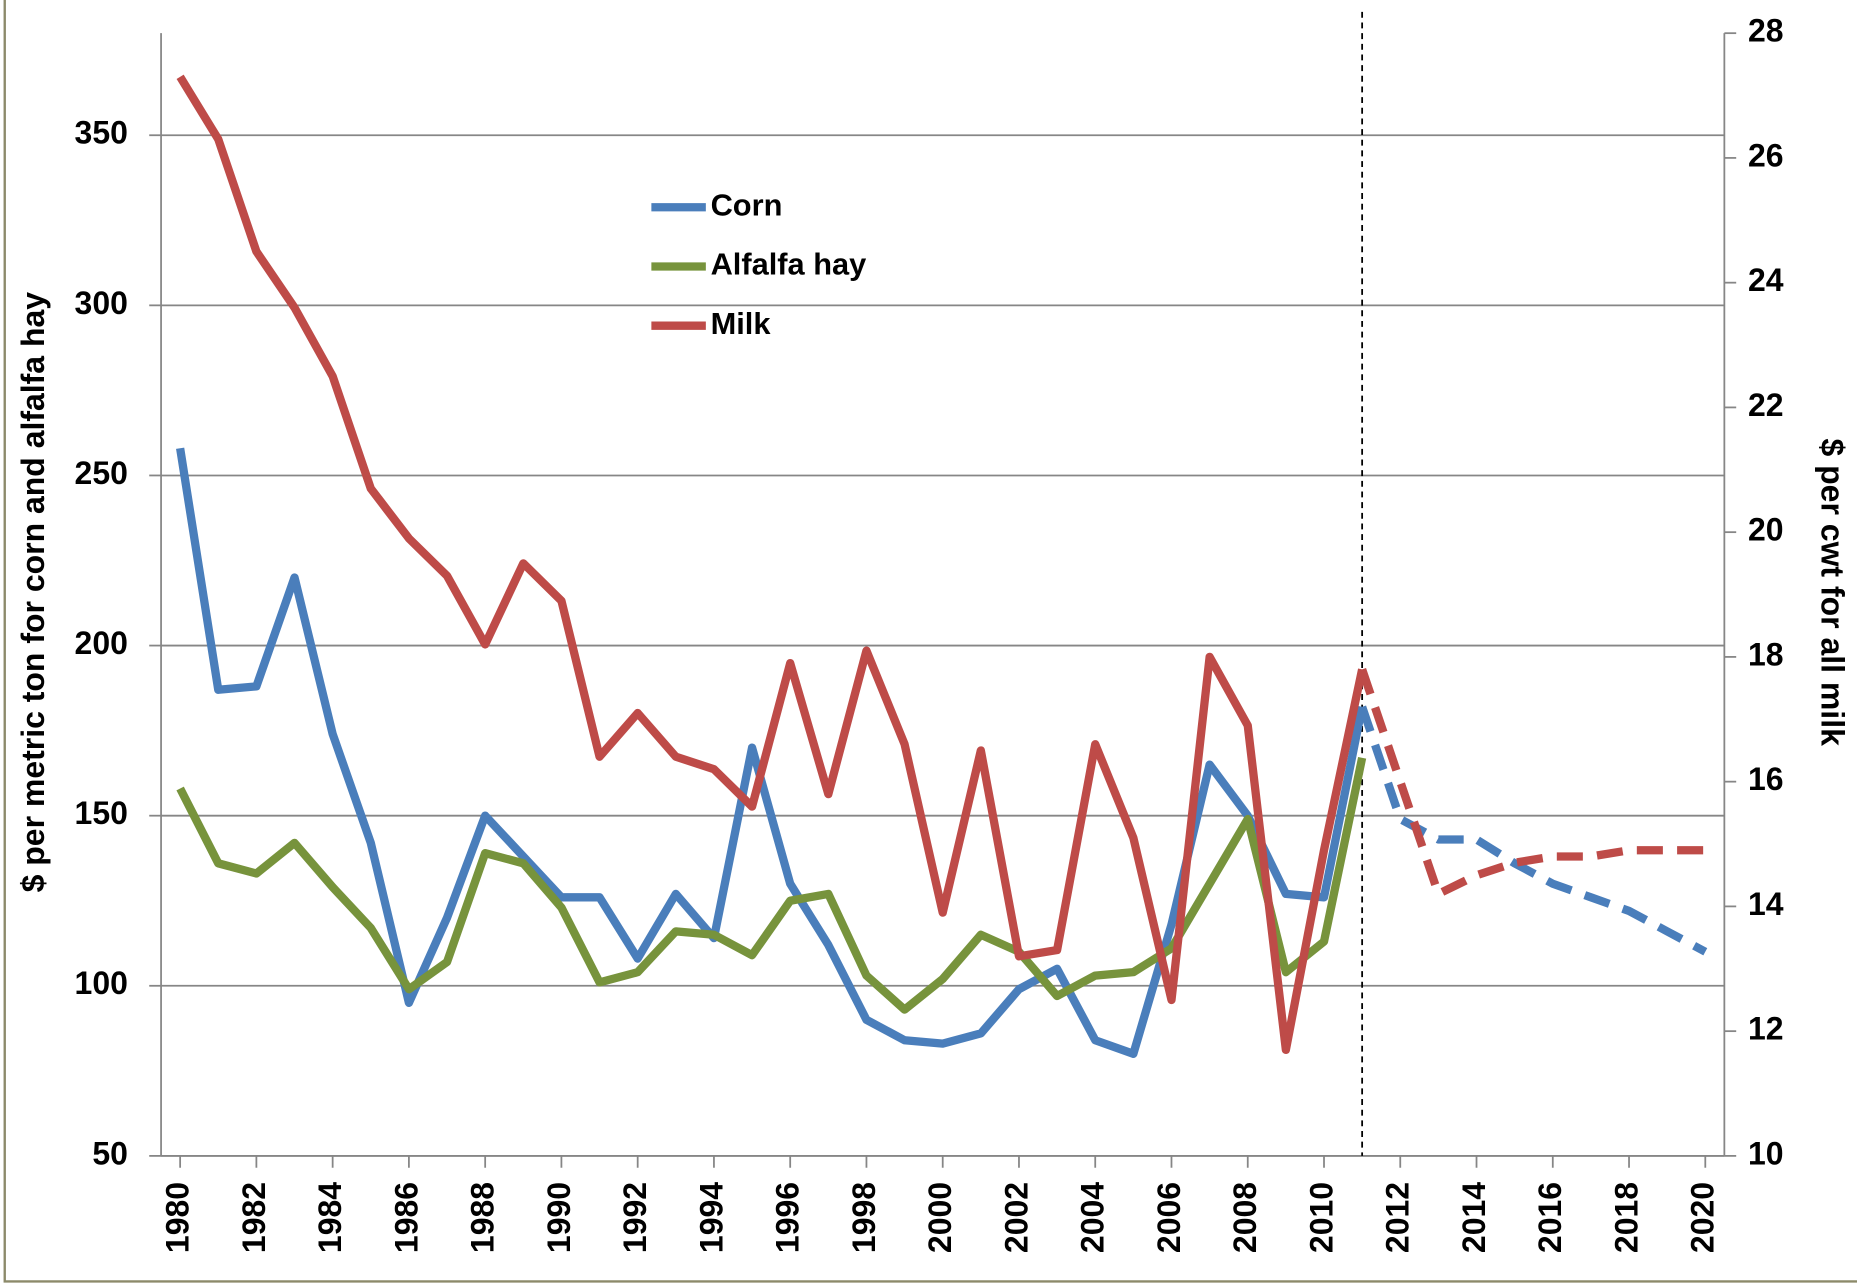 The height and width of the screenshot is (1285, 1857). What do you see at coordinates (1474, 1217) in the screenshot?
I see `x-tick-label: 2014` at bounding box center [1474, 1217].